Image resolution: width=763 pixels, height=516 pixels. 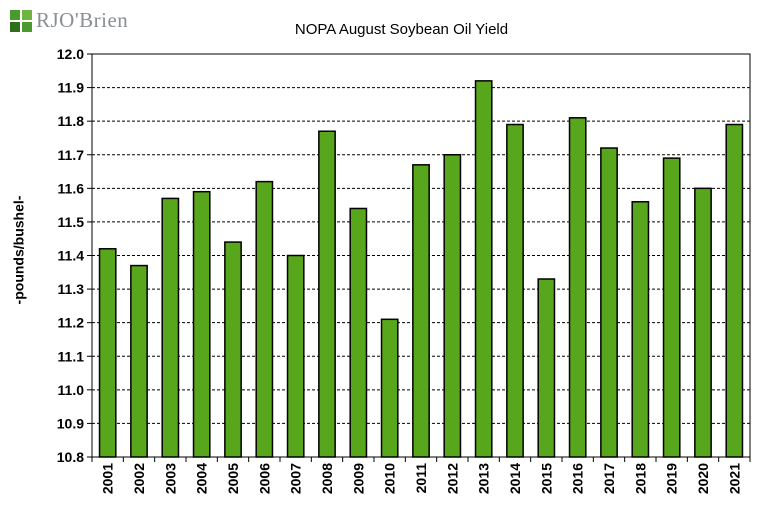 I want to click on bar-2003, so click(x=170, y=327).